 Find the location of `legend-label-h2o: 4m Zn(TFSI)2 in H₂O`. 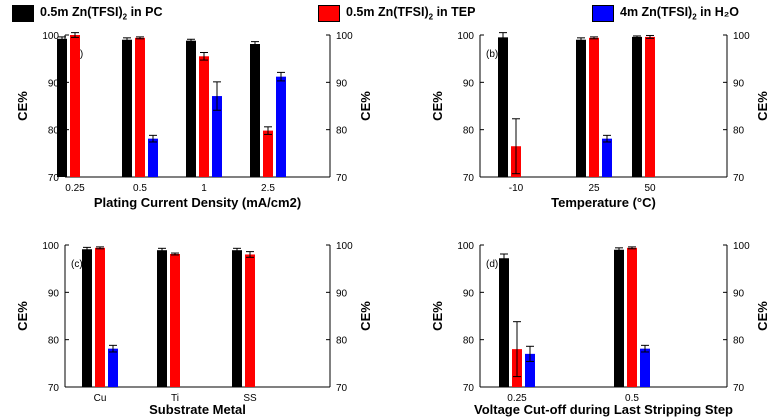

legend-label-h2o: 4m Zn(TFSI)2 in H₂O is located at coordinates (680, 13).